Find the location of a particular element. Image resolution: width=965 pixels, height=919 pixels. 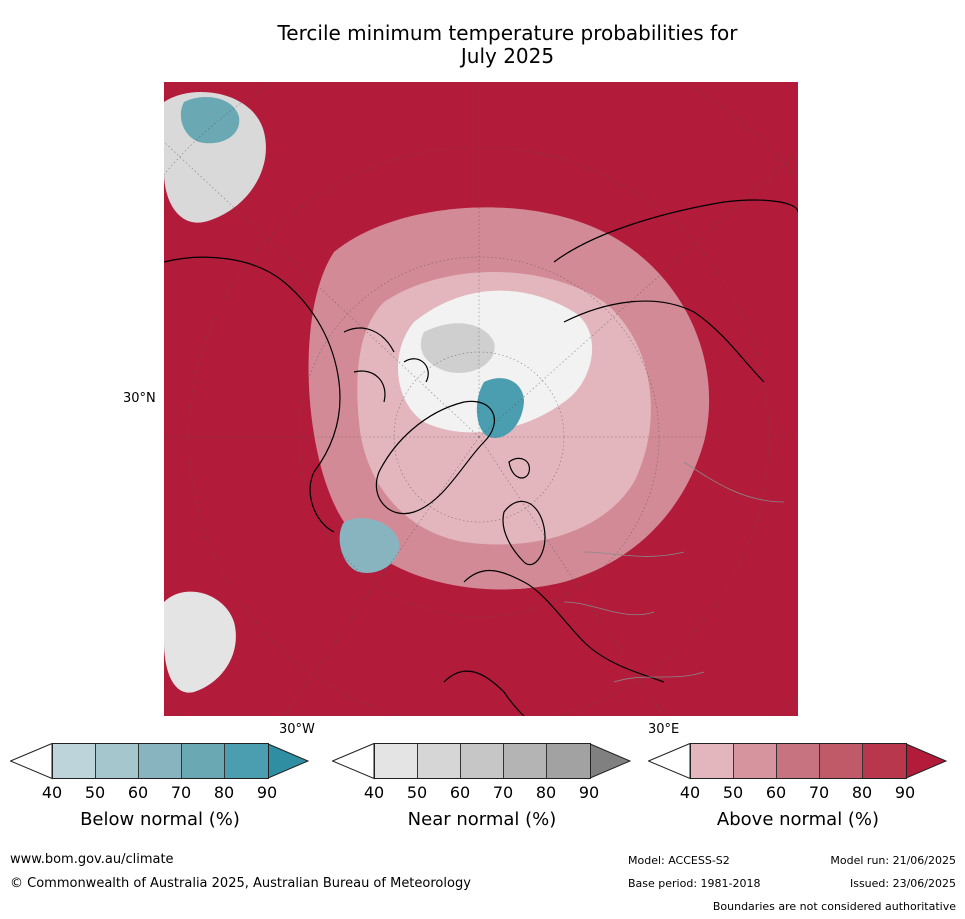

near-normal-grey-region is located at coordinates (457, 348).